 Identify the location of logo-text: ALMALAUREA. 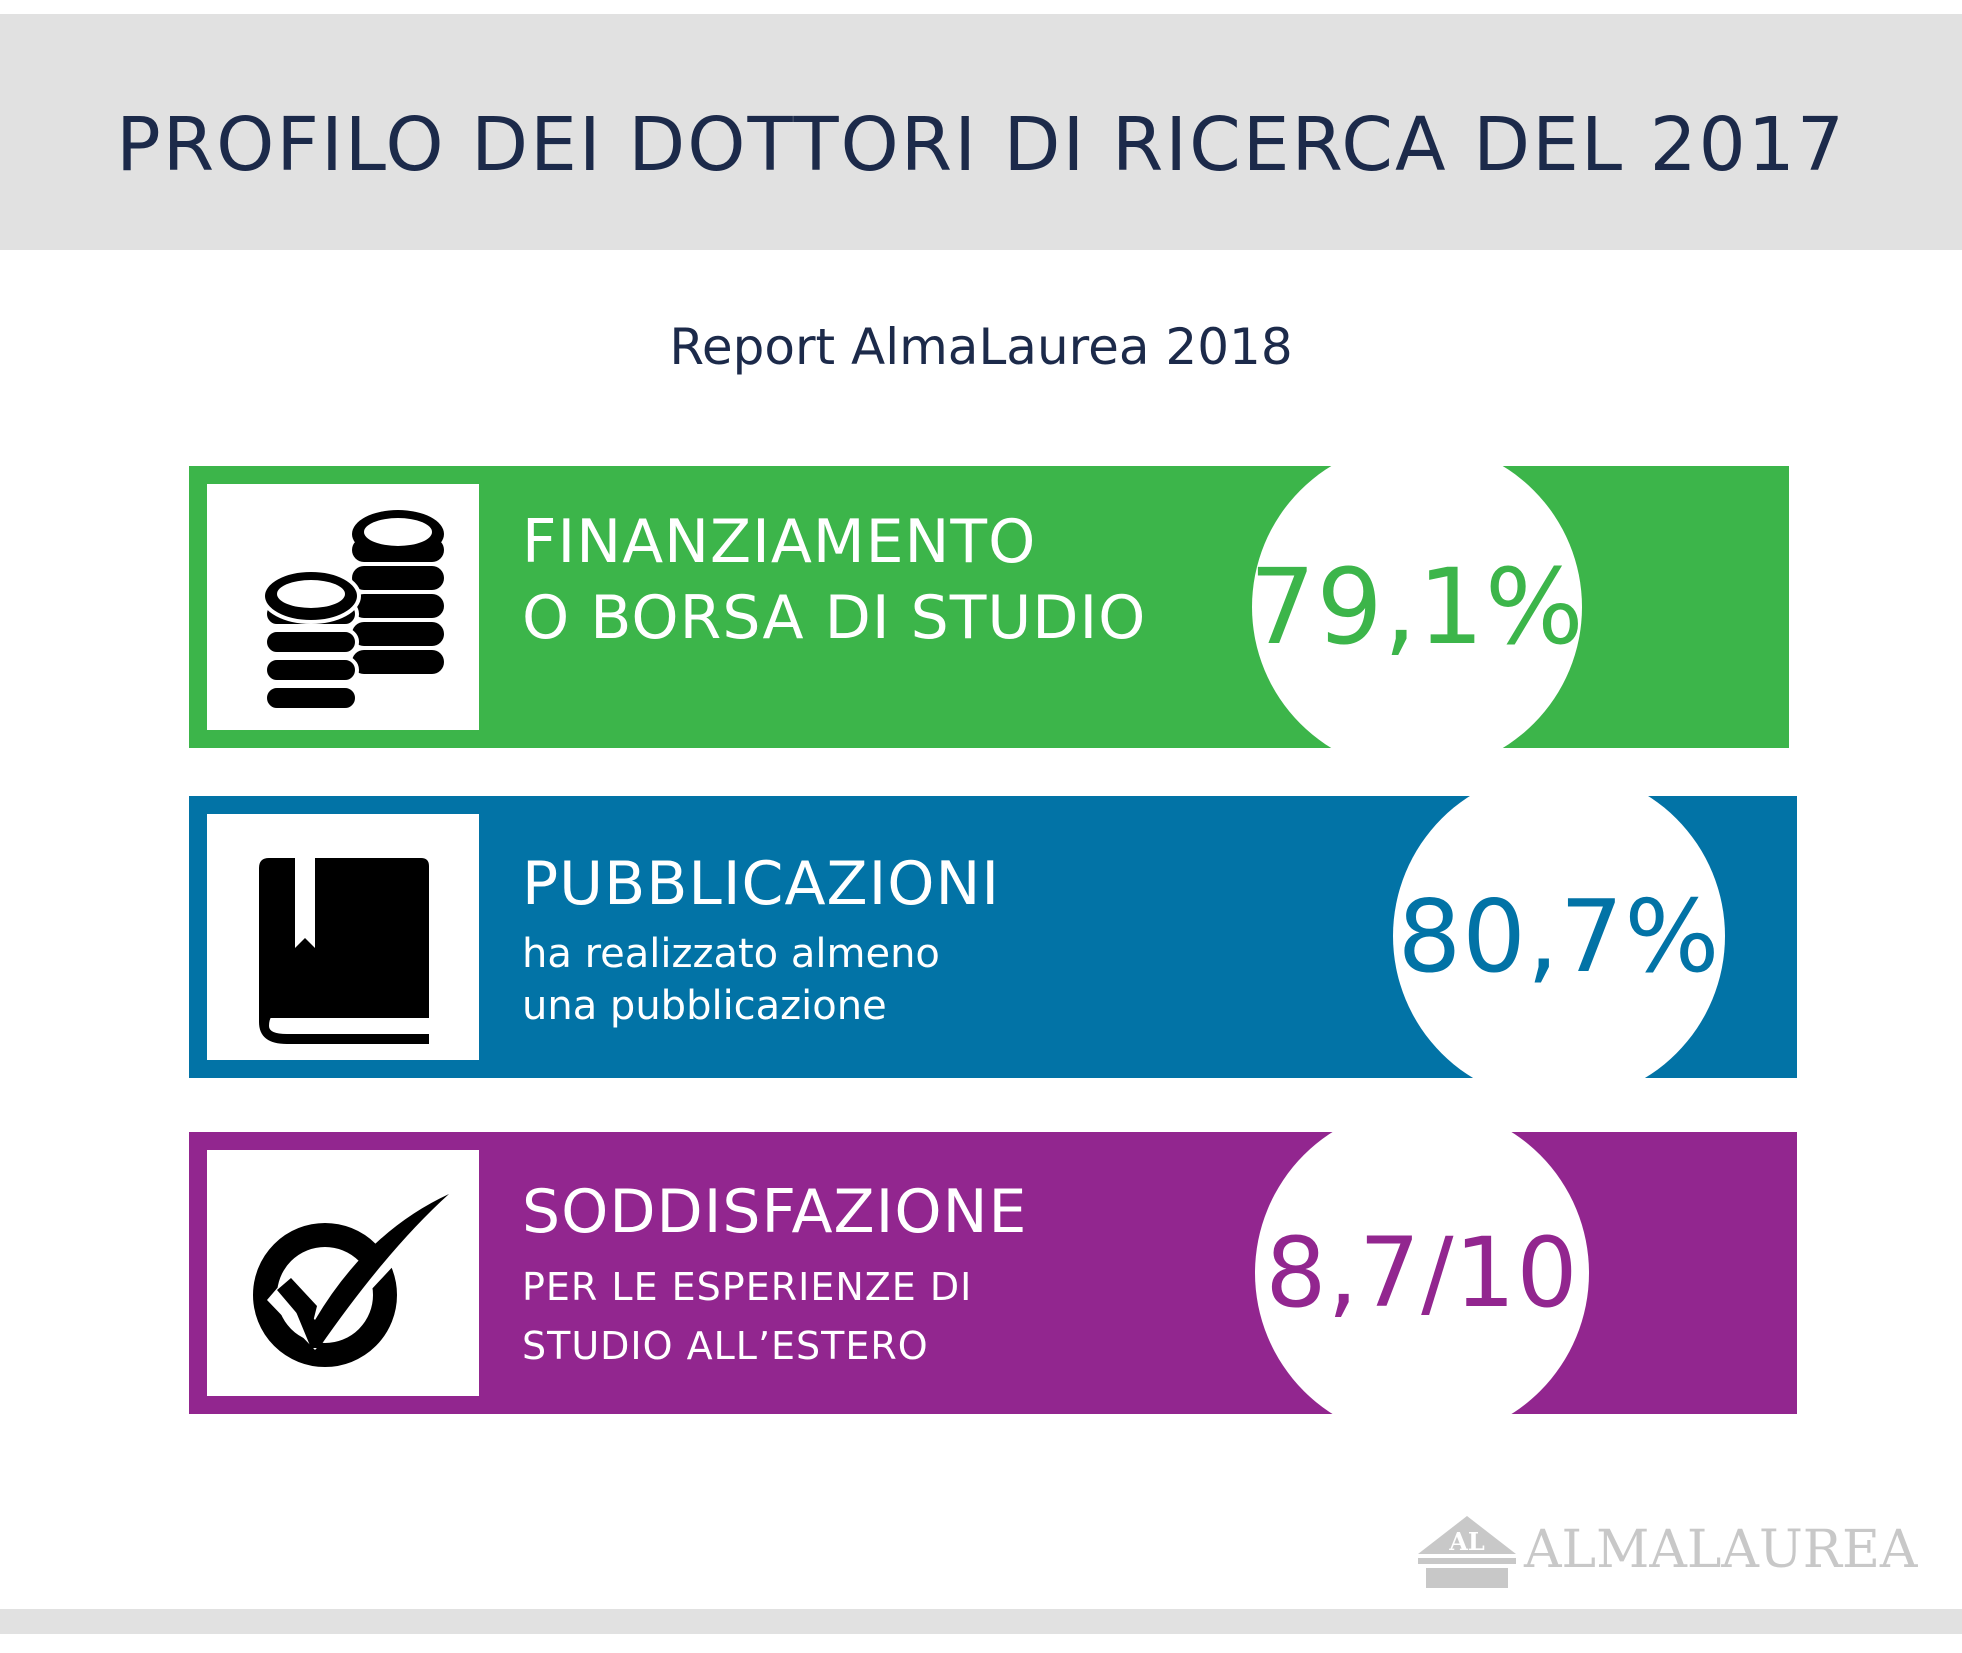
(1721, 1550).